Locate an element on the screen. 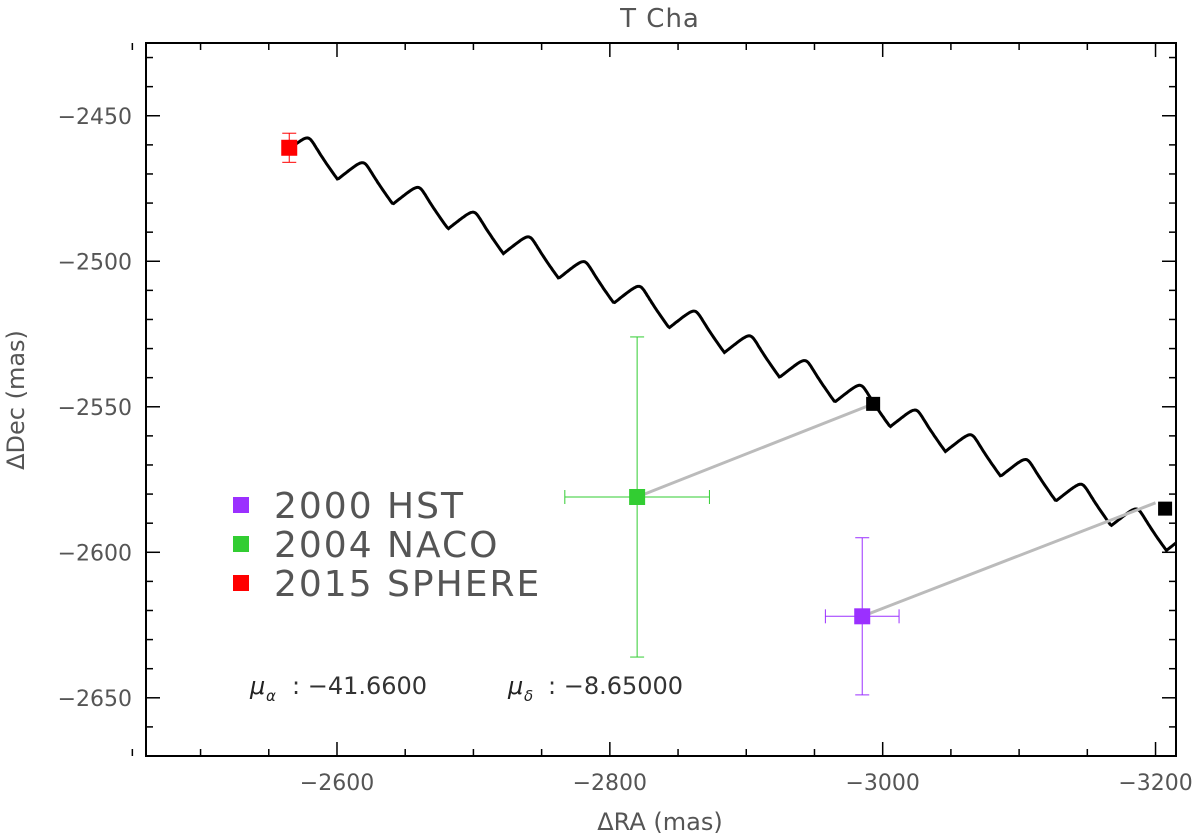  mu-alpha-subscript: α is located at coordinates (271, 696).